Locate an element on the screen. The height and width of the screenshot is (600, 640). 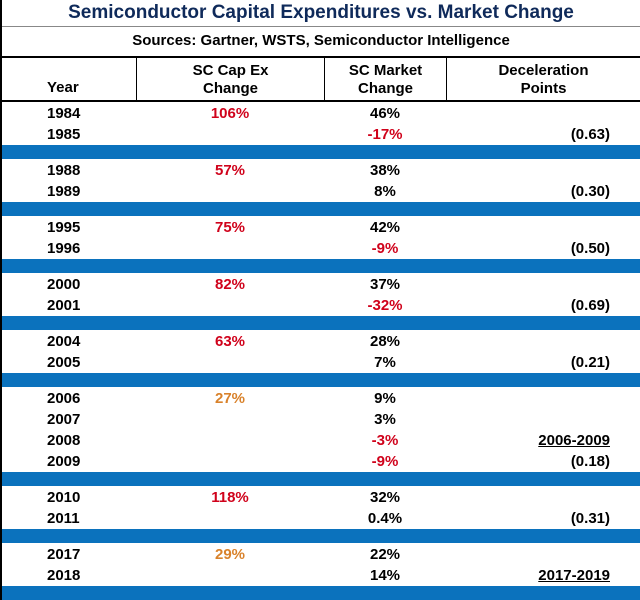
table-row: 1996 -9% (0.50) is located at coordinates (321, 248).